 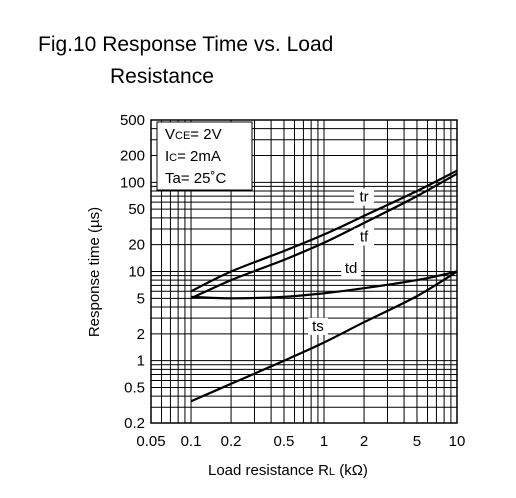 I want to click on y-tick-label: 20, so click(x=136, y=245).